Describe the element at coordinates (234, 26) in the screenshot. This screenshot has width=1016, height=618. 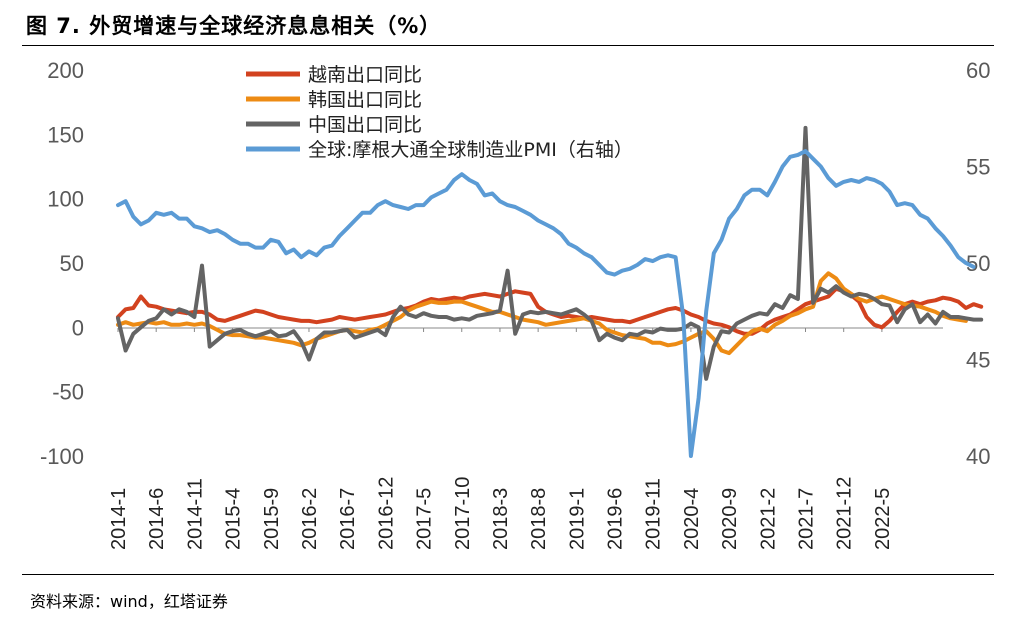
I see `figure-title: 图 7. 外贸增速与全球经济息息相关（%）` at that location.